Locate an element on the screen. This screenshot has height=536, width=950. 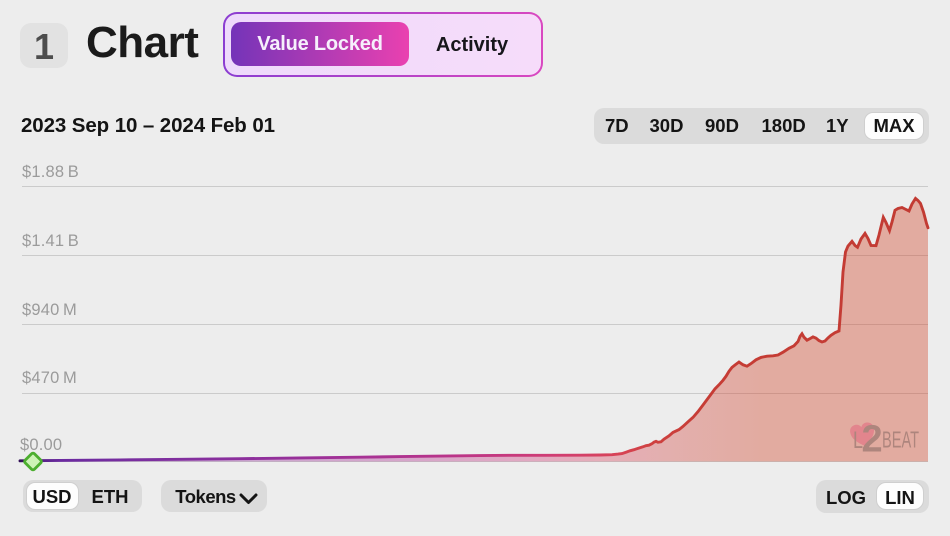
svg-text: 2 is located at coordinates (872, 440).